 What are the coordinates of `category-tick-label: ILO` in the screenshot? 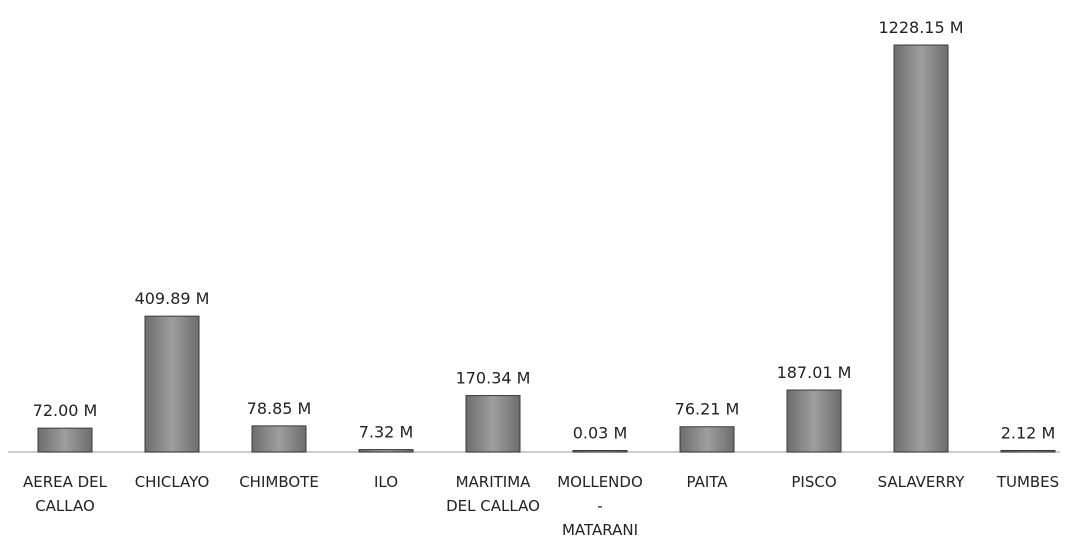 It's located at (386, 482).